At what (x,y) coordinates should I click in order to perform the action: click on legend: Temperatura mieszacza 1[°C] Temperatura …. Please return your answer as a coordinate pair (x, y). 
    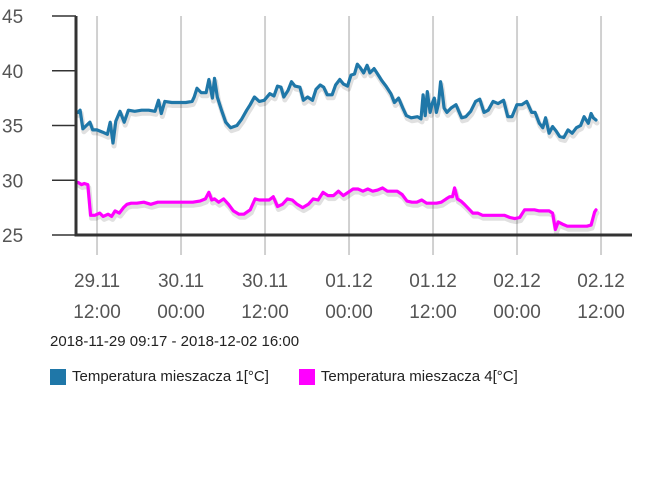
    Looking at the image, I should click on (284, 376).